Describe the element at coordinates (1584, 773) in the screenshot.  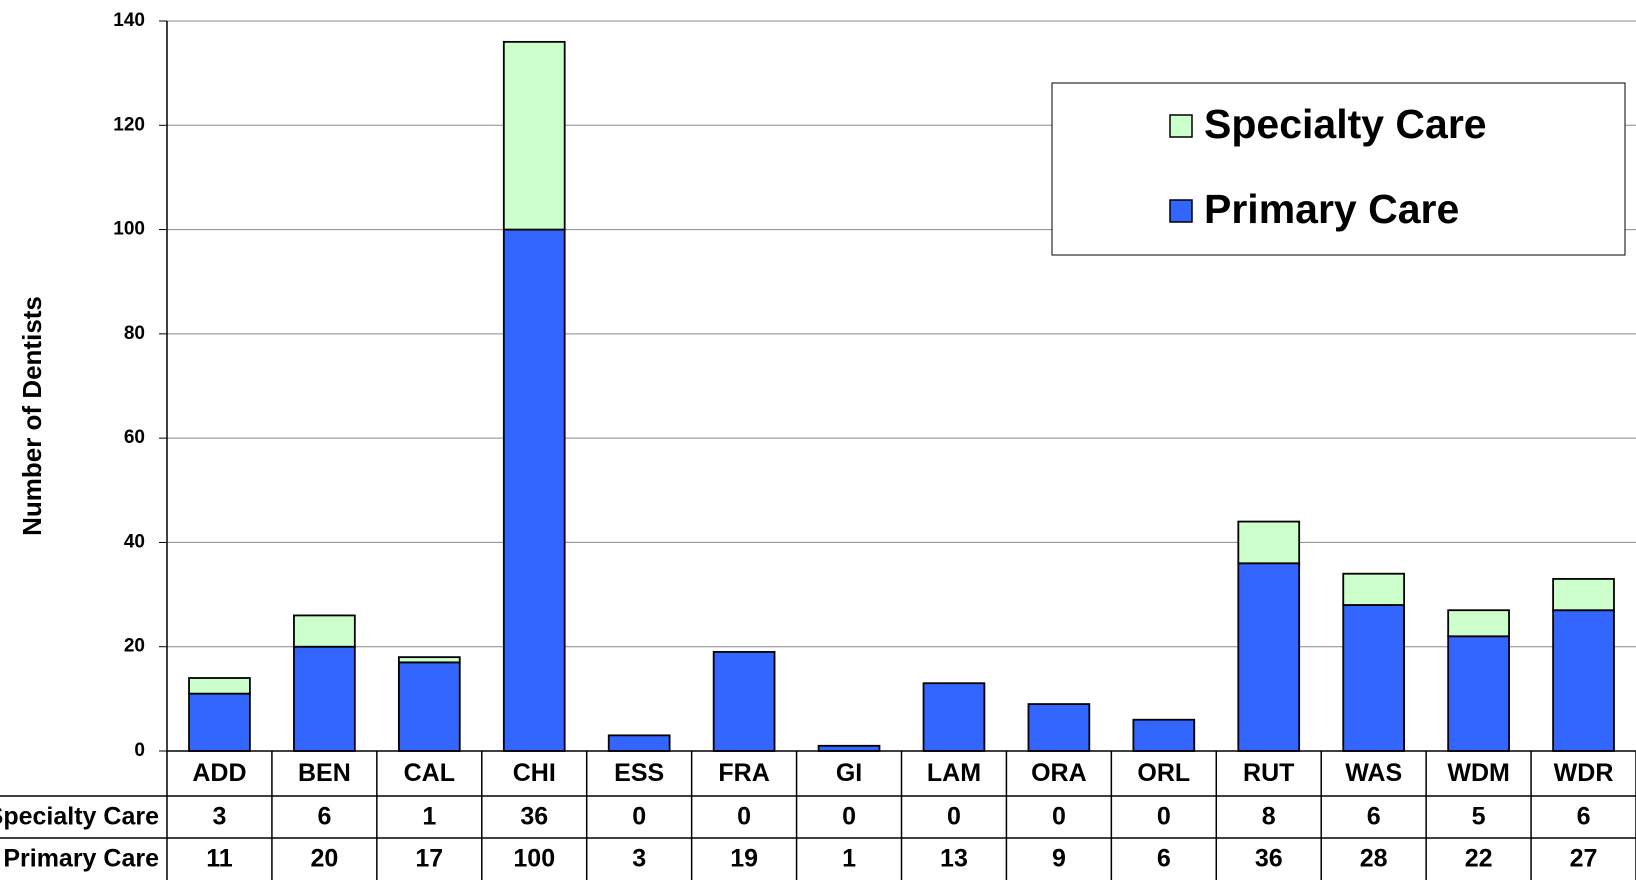
I see `x-tick-label: WDR` at that location.